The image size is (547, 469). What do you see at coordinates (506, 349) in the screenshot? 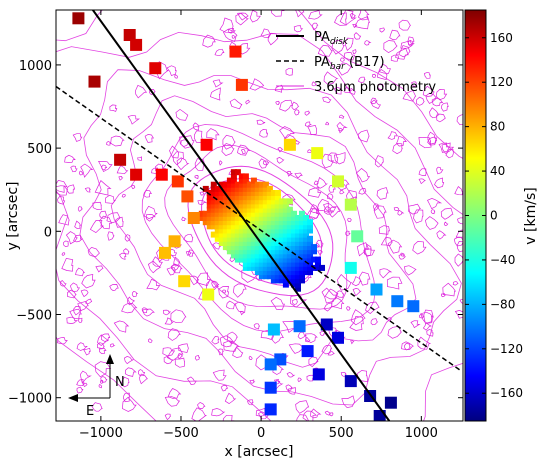
I see `colorbar-tick-label: −120` at bounding box center [506, 349].